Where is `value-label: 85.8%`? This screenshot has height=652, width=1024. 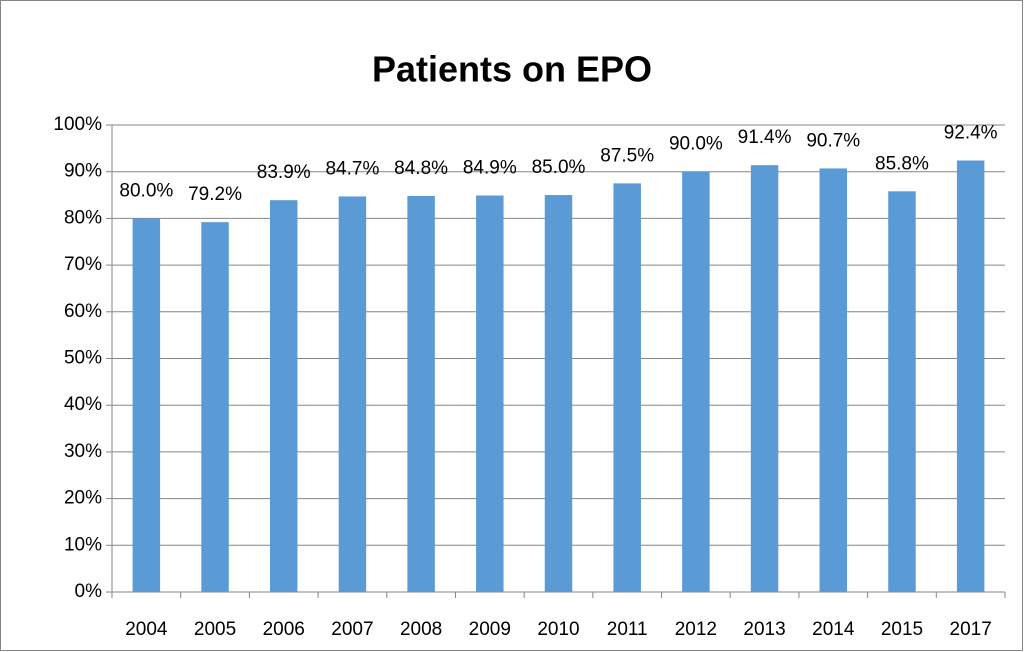 value-label: 85.8% is located at coordinates (902, 163).